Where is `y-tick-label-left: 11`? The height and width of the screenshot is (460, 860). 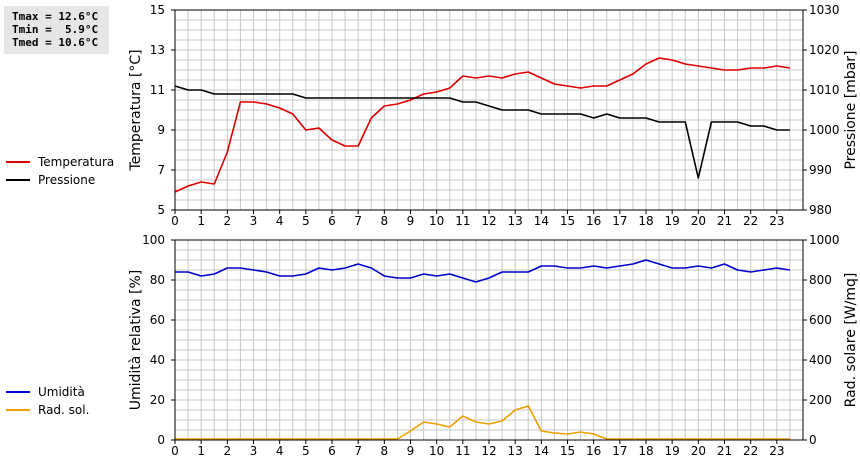
y-tick-label-left: 11 is located at coordinates (157, 90).